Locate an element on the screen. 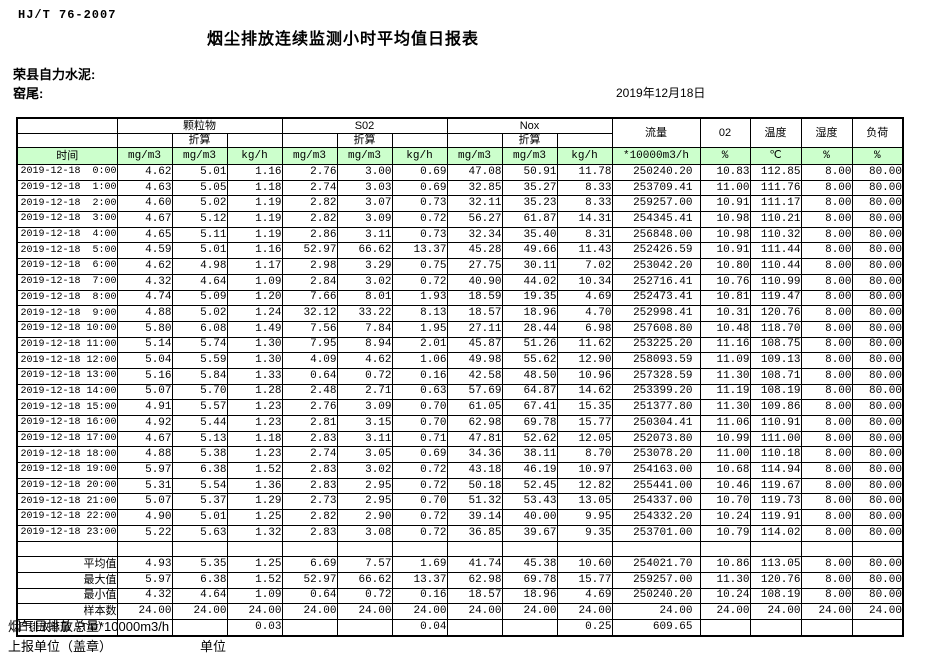 Image resolution: width=935 pixels, height=658 pixels. value-cell: 10.76 is located at coordinates (725, 282).